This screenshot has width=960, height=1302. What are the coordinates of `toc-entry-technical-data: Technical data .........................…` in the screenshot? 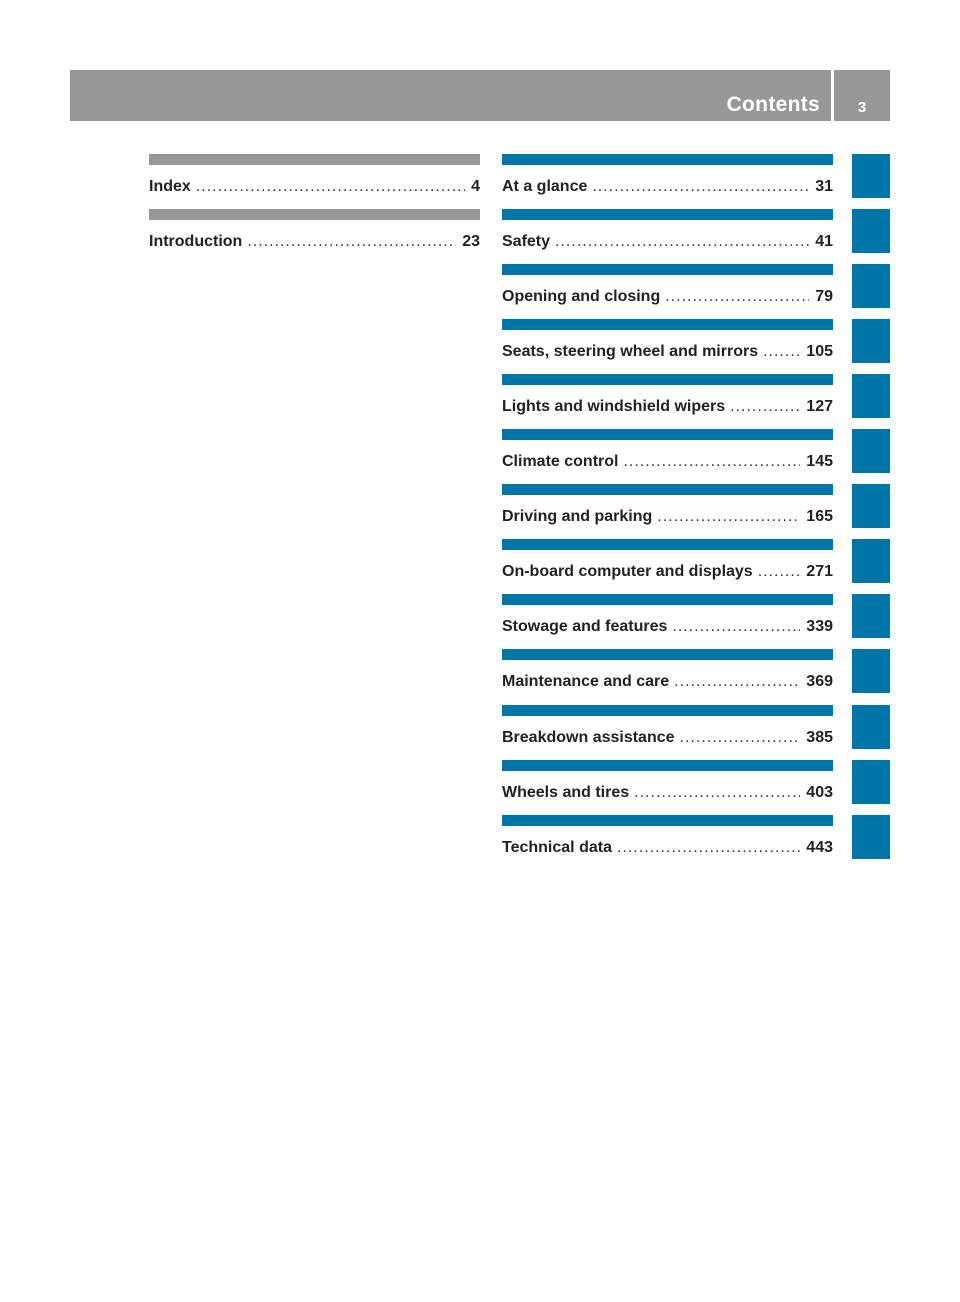 It's located at (667, 840).